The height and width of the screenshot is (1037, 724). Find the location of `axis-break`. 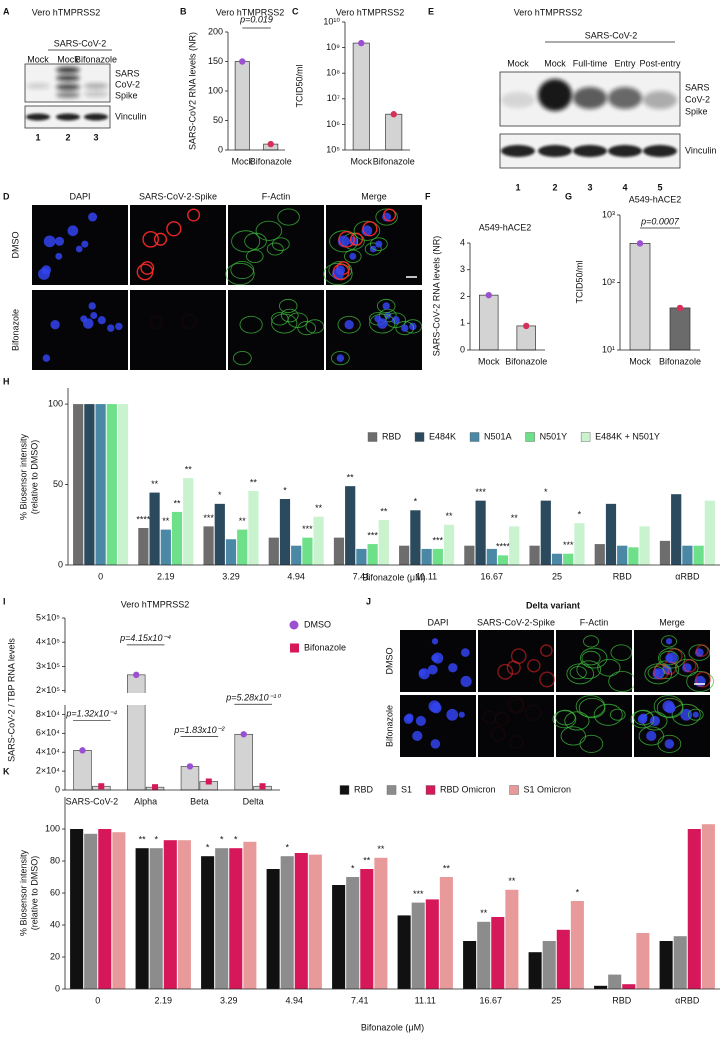

axis-break is located at coordinates (171, 699).